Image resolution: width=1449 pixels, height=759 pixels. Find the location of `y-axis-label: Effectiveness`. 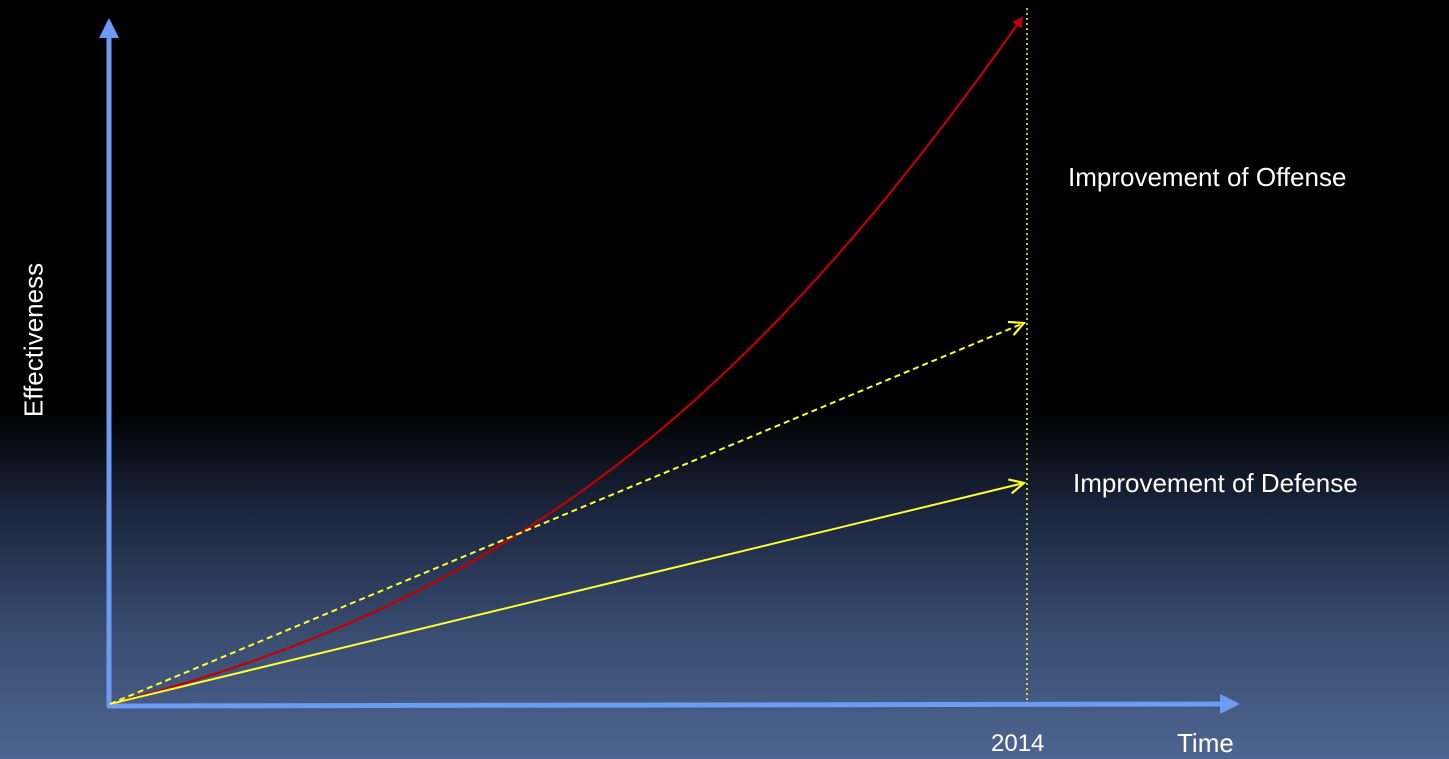

y-axis-label: Effectiveness is located at coordinates (33, 340).